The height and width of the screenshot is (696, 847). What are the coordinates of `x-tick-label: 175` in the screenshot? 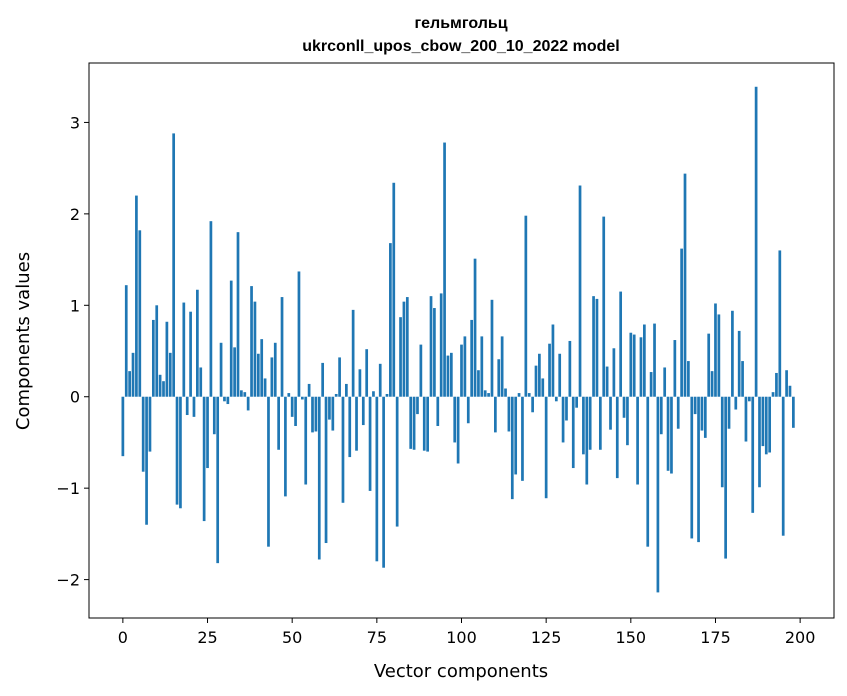 It's located at (715, 637).